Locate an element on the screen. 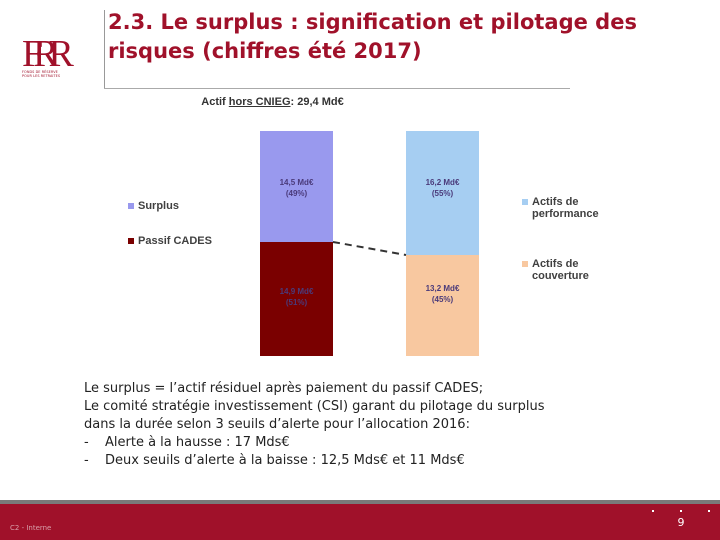 This screenshot has height=540, width=720. bar-segment-passif-cades: 14,9 Md€ (51%) is located at coordinates (296, 298).